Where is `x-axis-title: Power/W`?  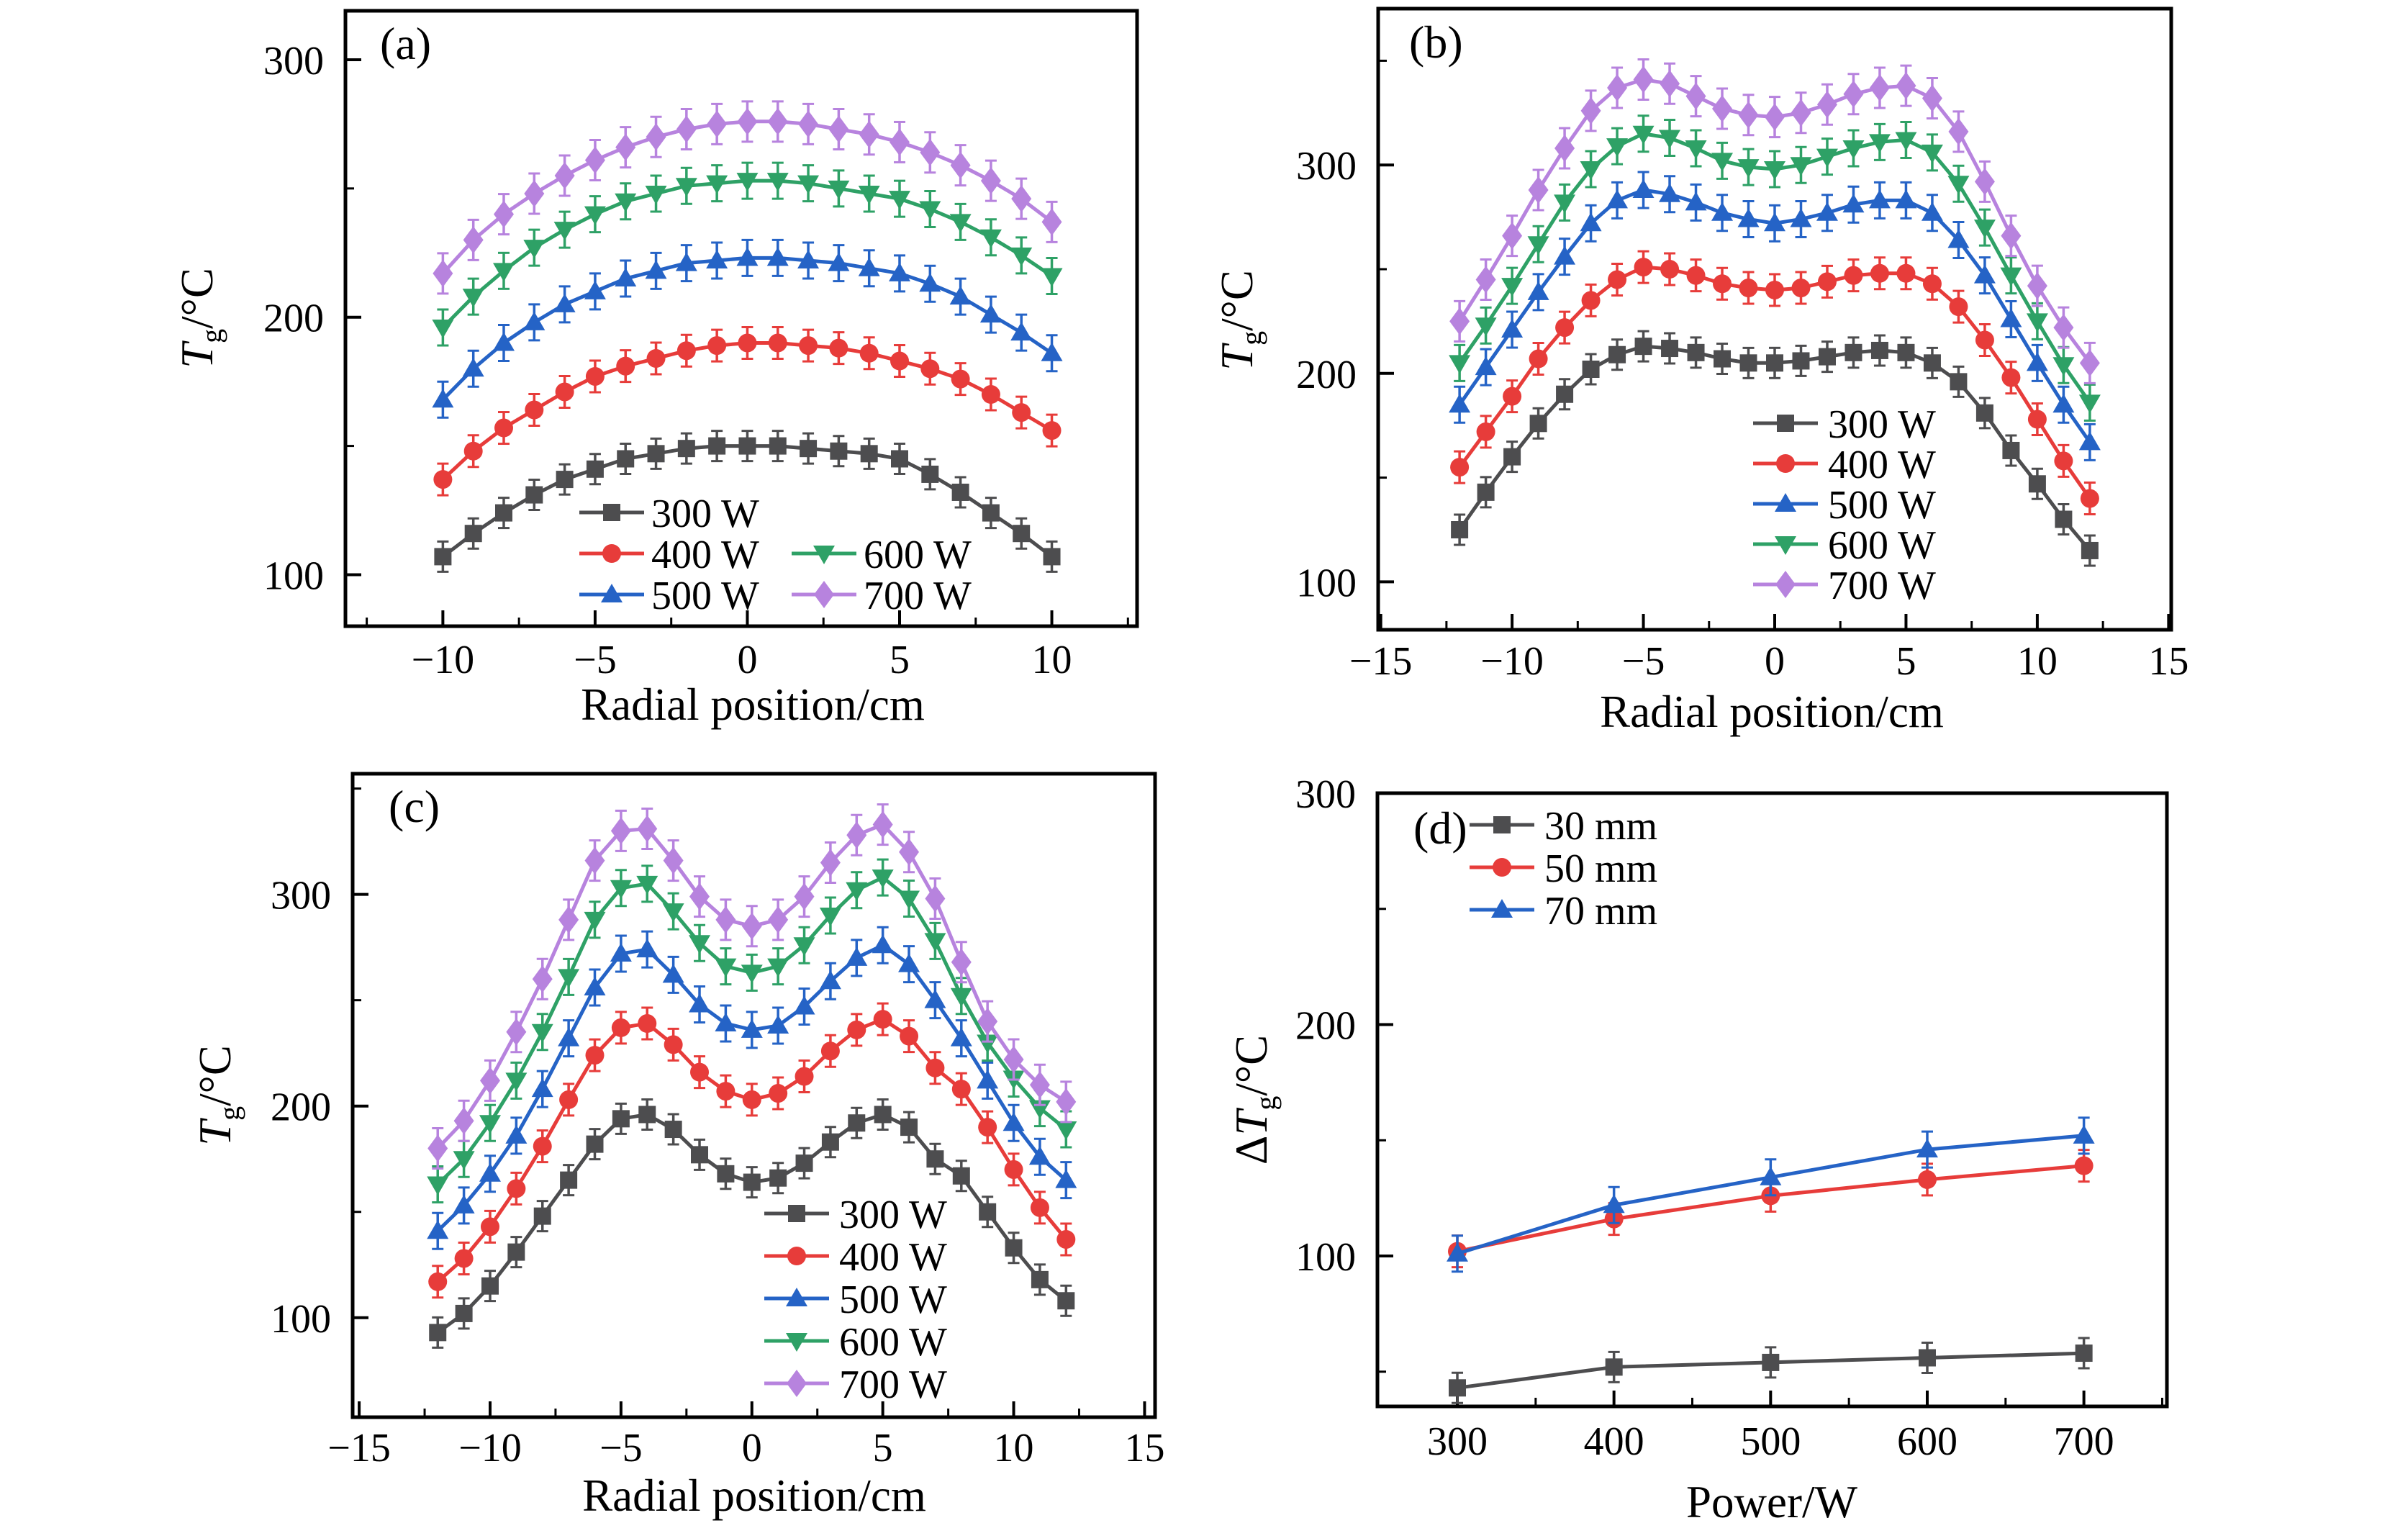
x-axis-title: Power/W is located at coordinates (1771, 1500).